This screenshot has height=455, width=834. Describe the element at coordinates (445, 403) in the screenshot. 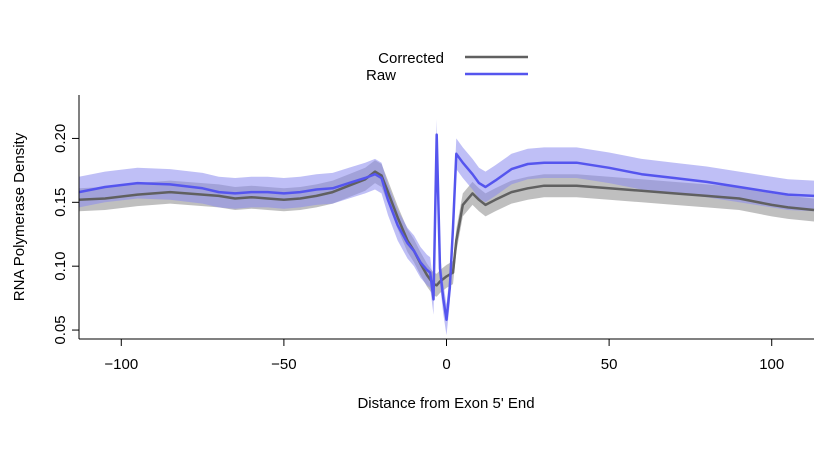

I see `x-axis-title: Distance from Exon 5' End` at that location.